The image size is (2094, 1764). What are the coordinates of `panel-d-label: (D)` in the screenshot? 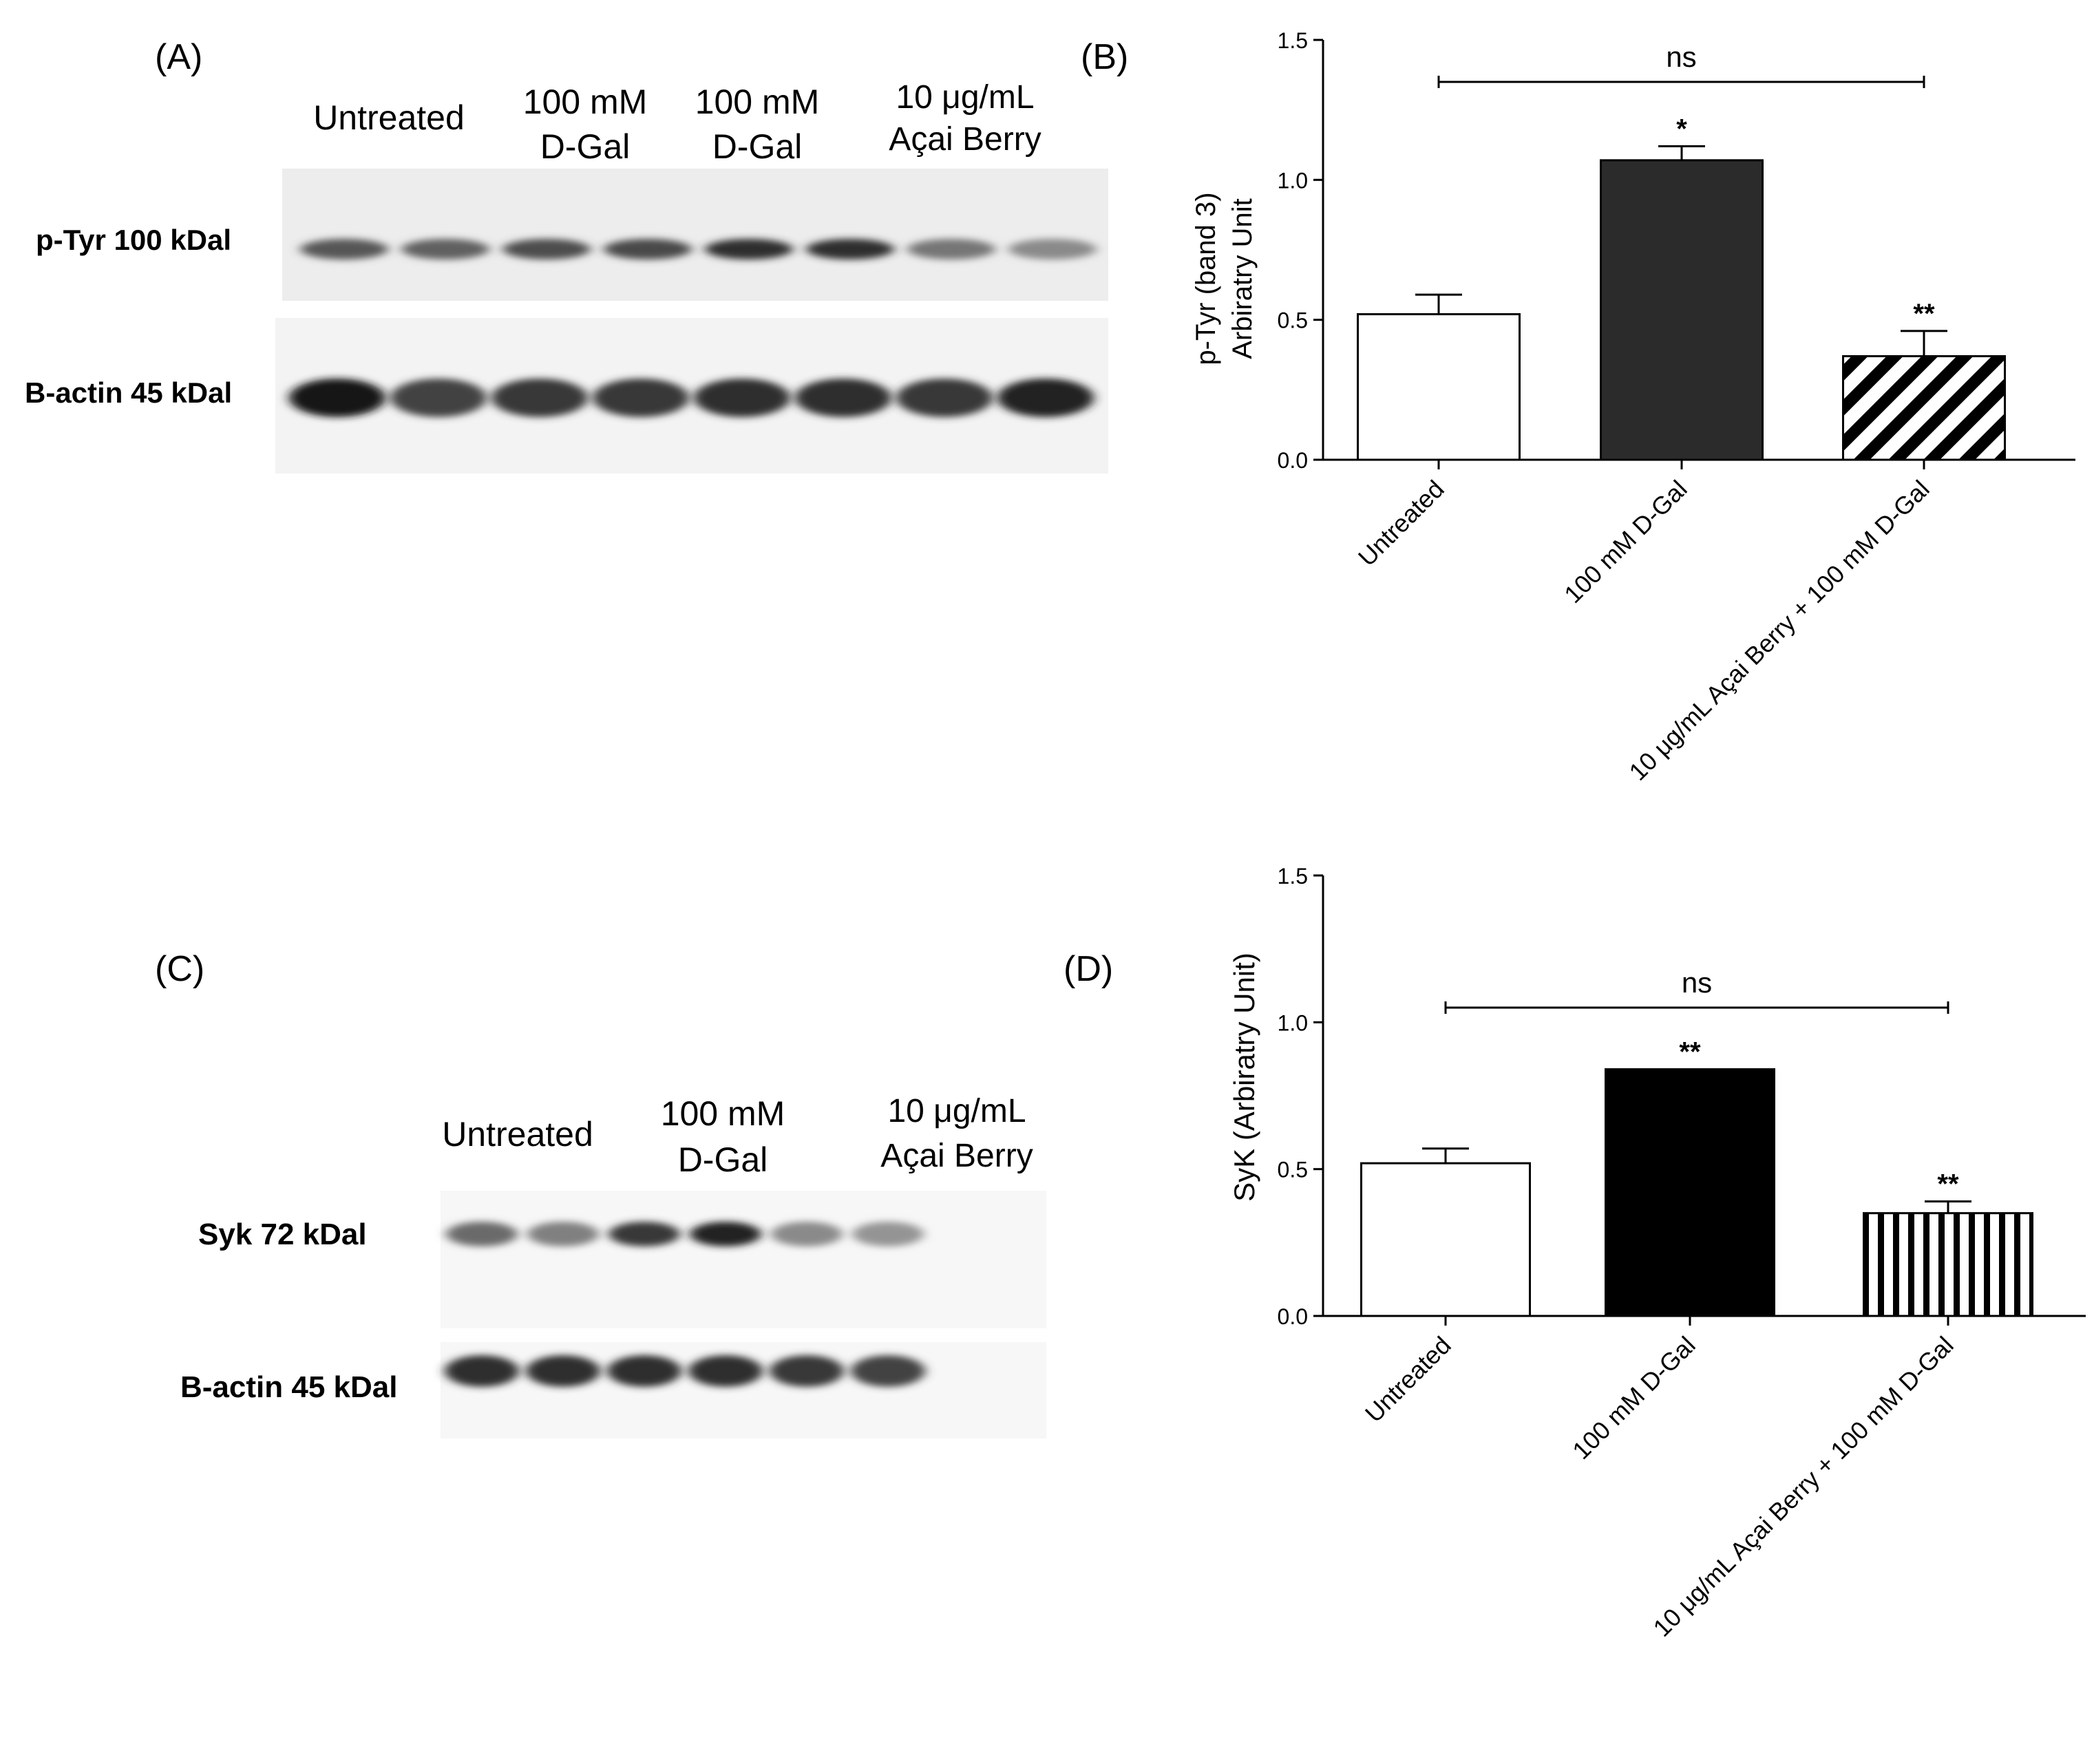 It's located at (1088, 969).